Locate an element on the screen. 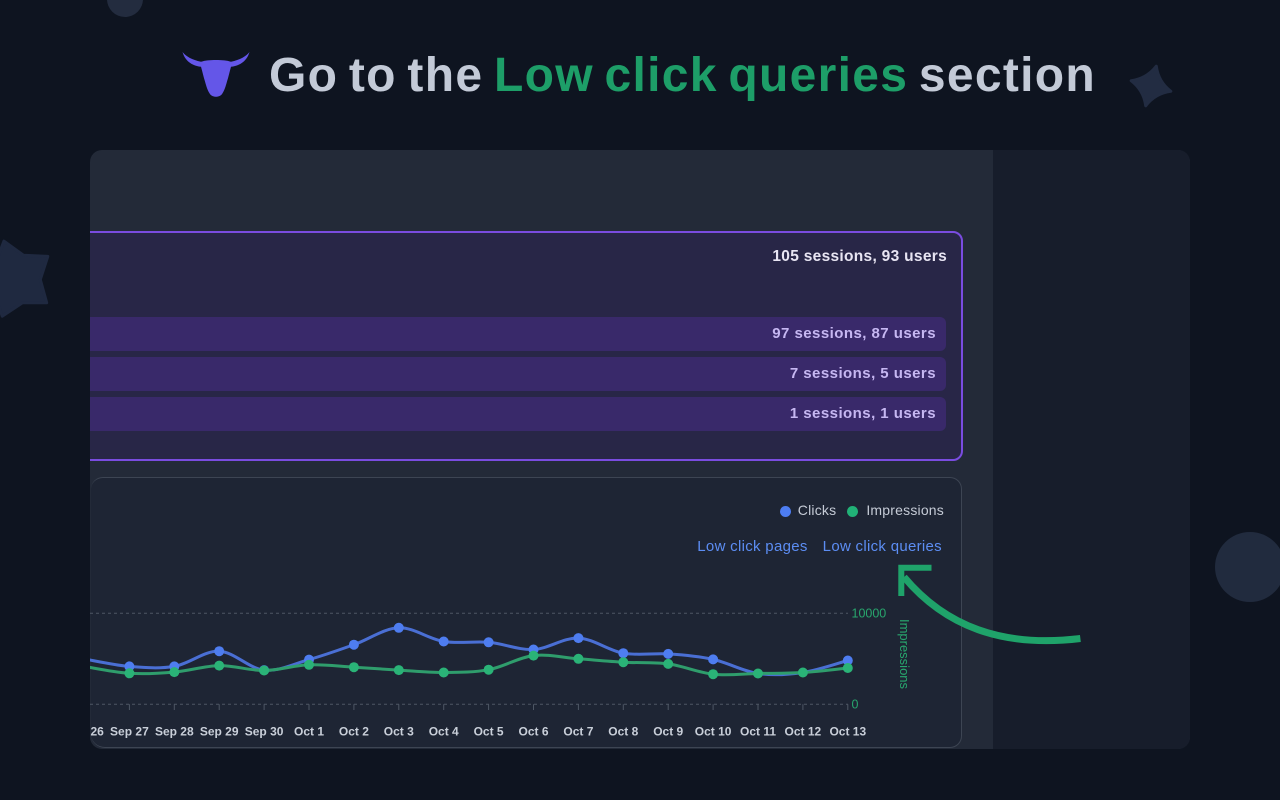 This screenshot has height=800, width=1280. svg-text: Sep 26 is located at coordinates (97, 732).